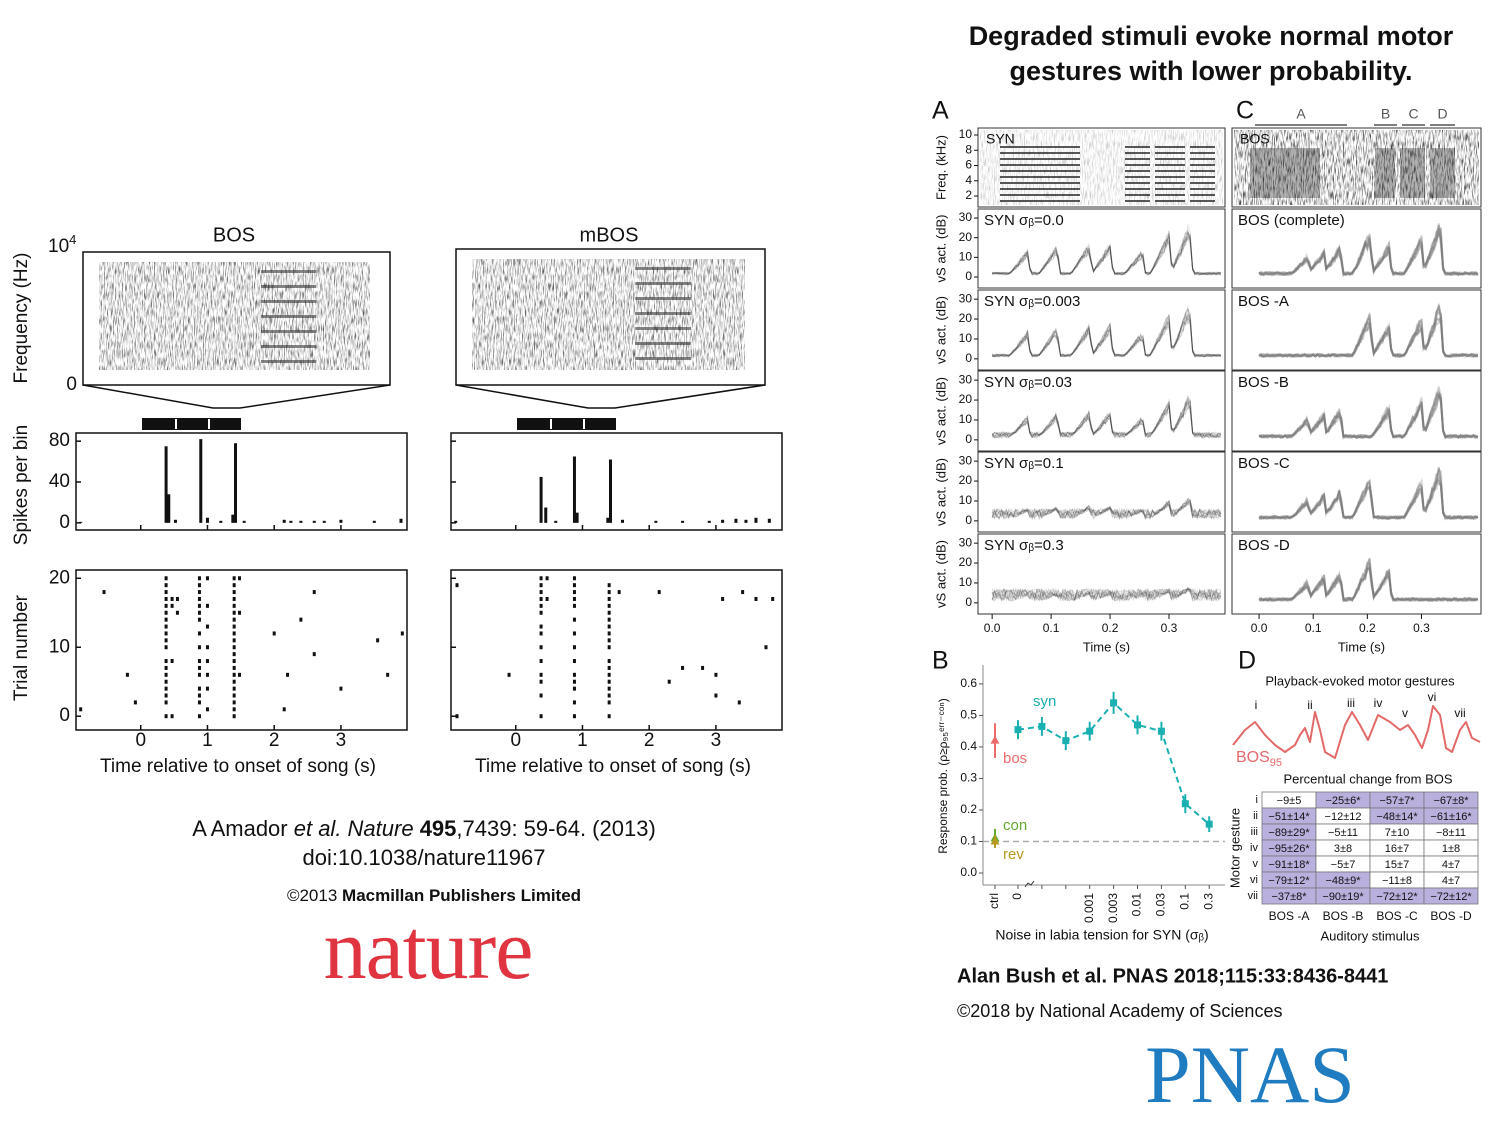 This screenshot has height=1124, width=1512. I want to click on table-cell-text: −57±7*, so click(1397, 801).